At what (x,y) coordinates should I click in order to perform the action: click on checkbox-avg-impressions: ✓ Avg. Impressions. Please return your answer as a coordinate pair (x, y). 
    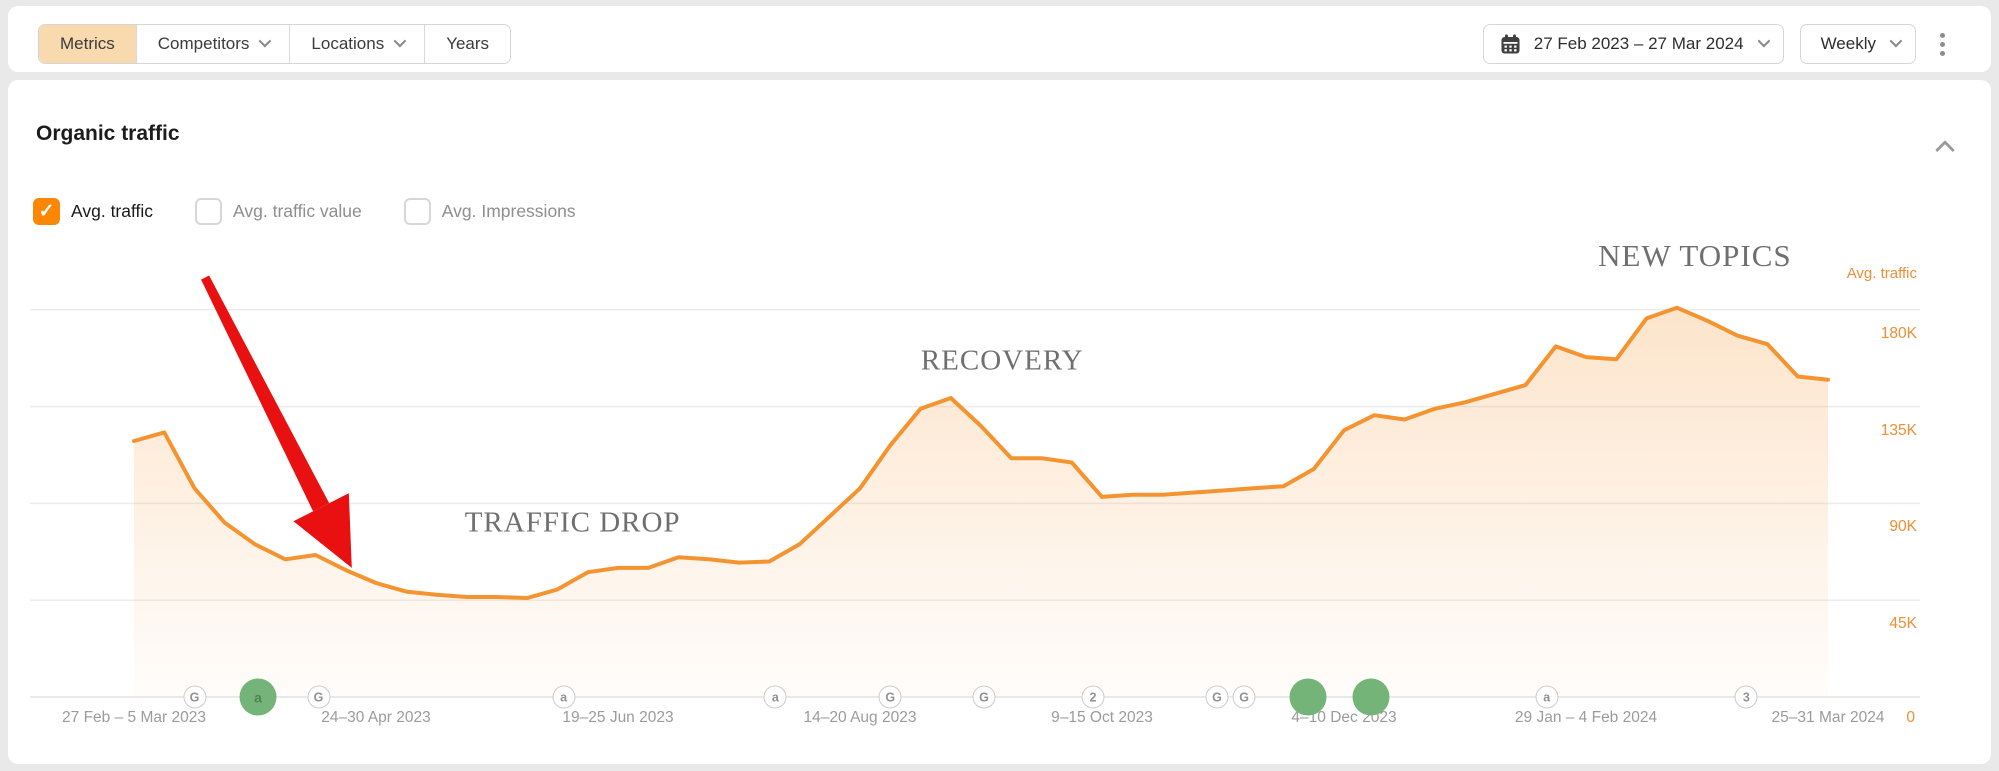
    Looking at the image, I should click on (489, 211).